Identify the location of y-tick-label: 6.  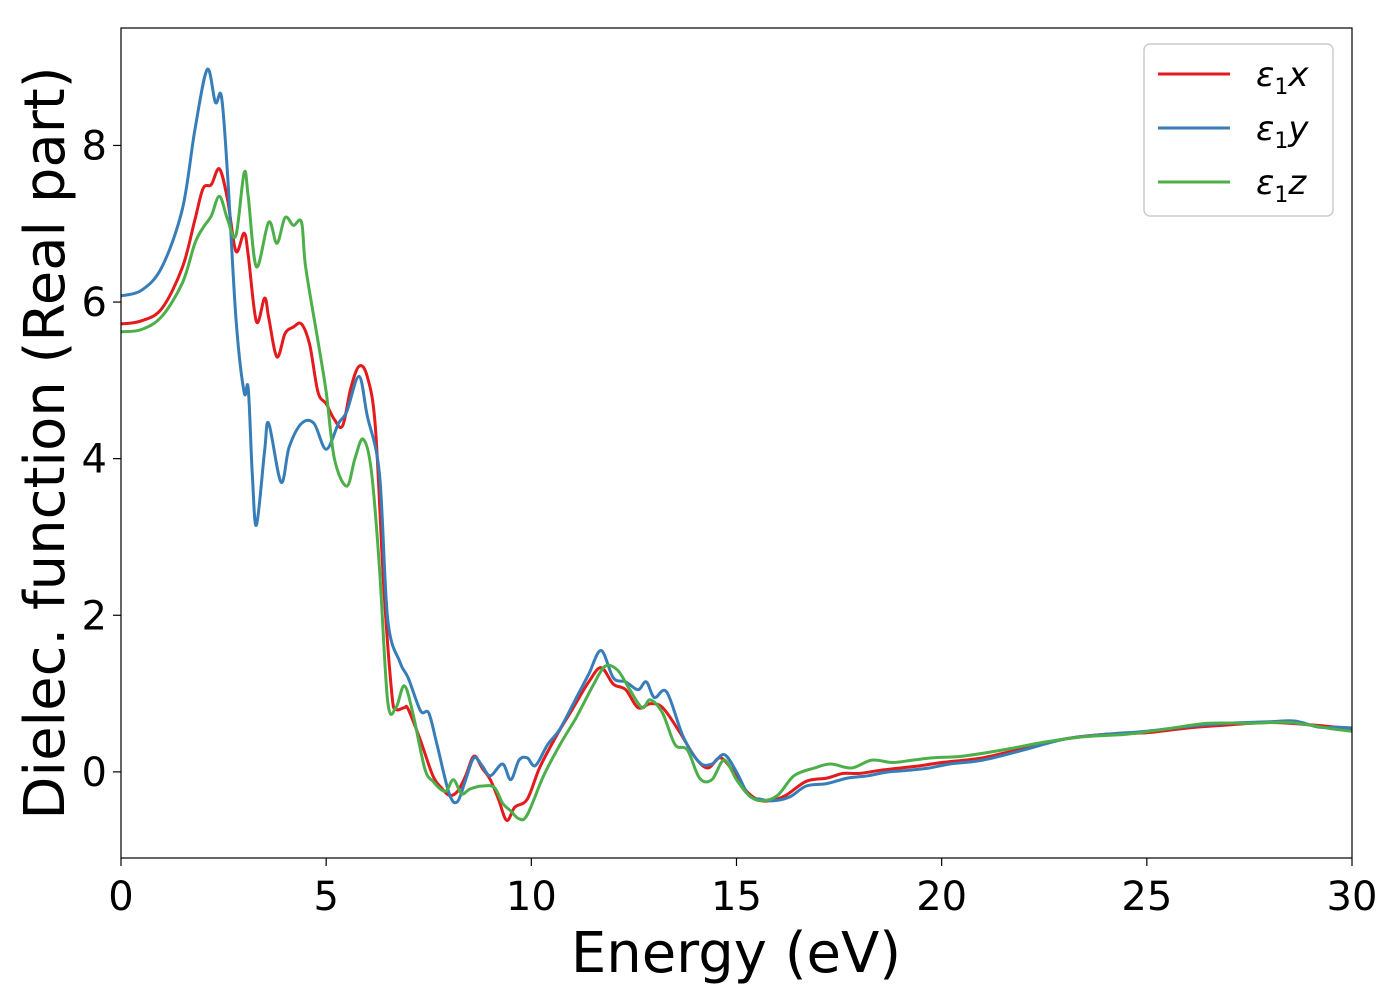
(94, 303).